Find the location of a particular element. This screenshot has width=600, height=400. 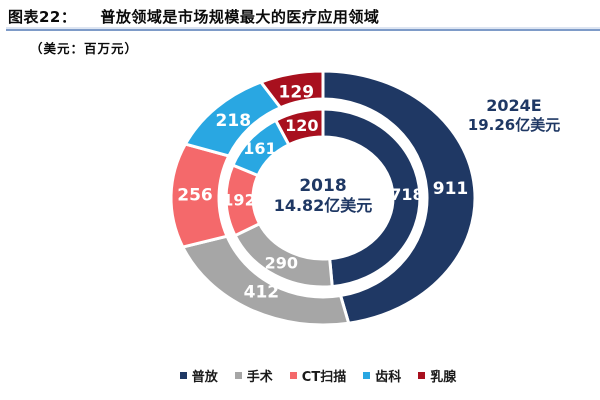

segment-value-2024E-手术: 412 is located at coordinates (262, 293).